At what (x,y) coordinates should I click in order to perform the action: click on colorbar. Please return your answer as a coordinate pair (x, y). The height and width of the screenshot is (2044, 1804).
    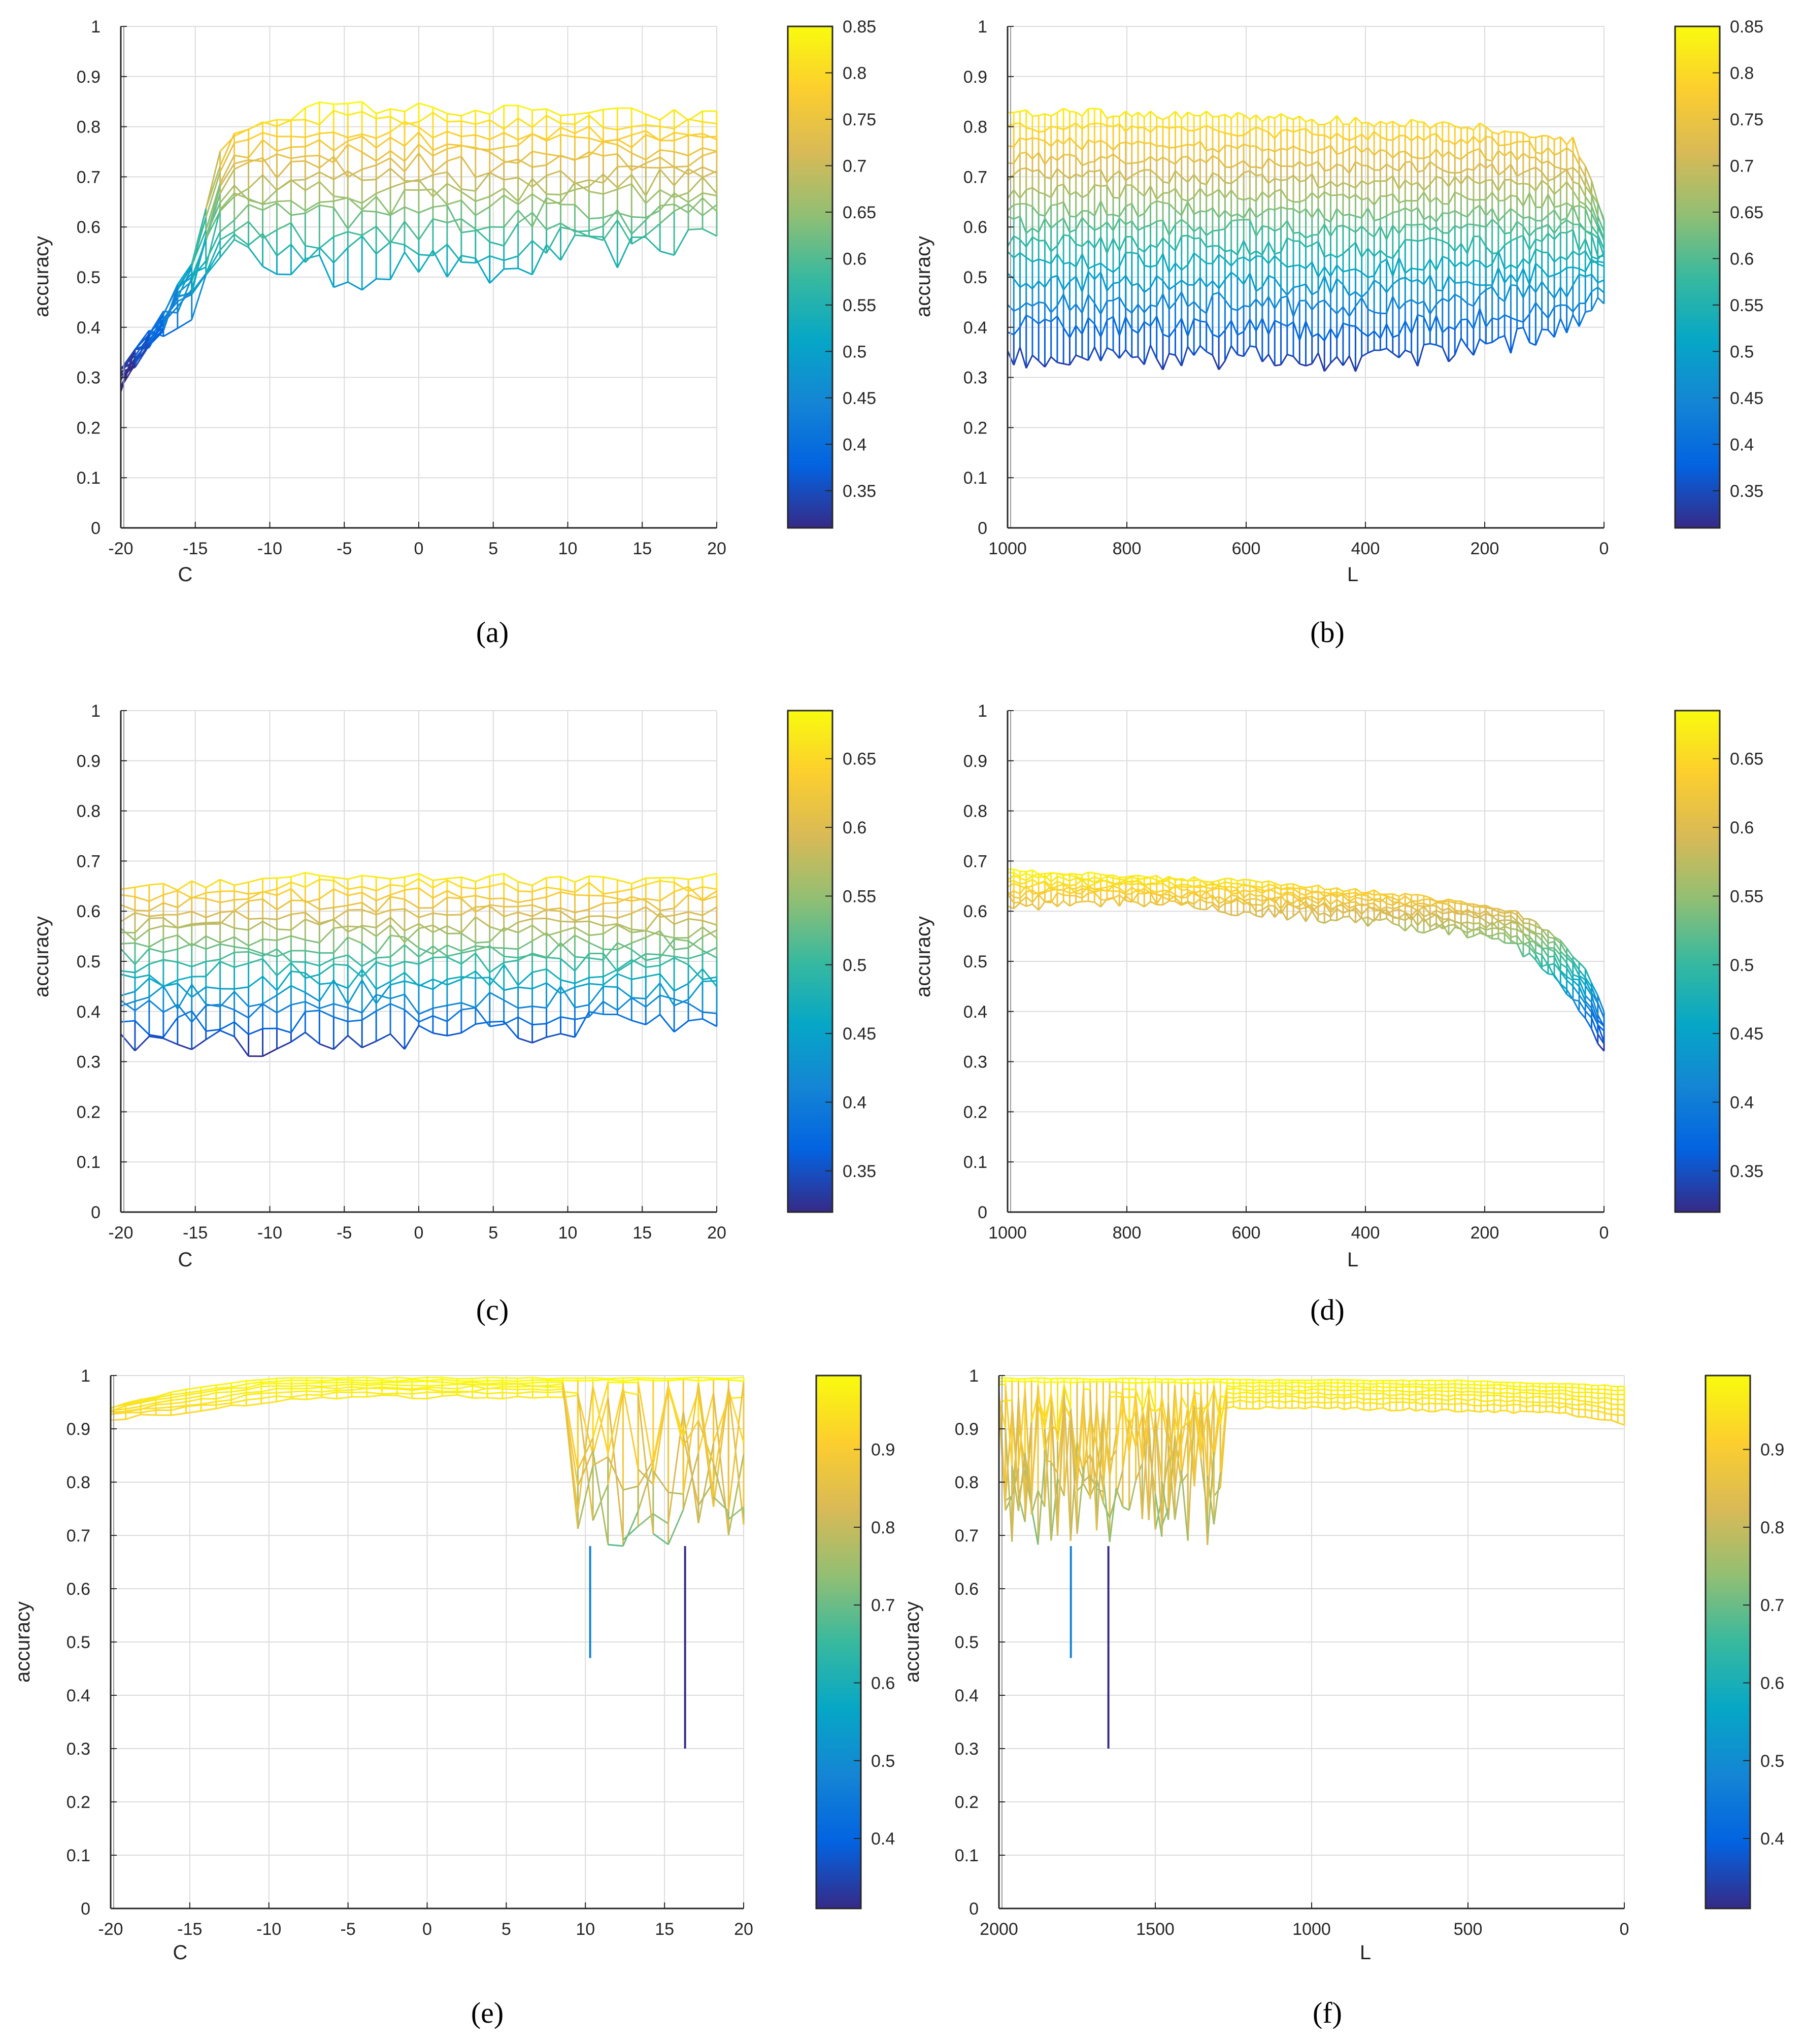
    Looking at the image, I should click on (810, 277).